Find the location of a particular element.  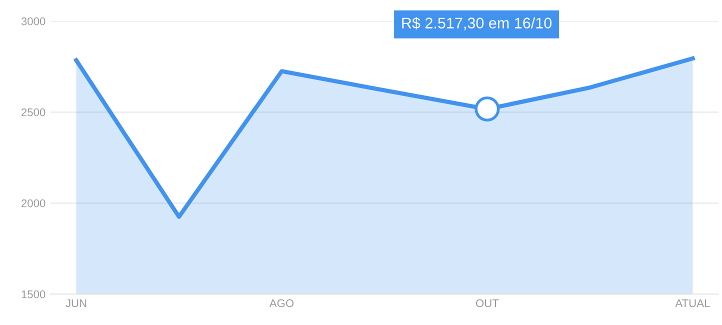

y-tick-label: 3000 is located at coordinates (33, 21).